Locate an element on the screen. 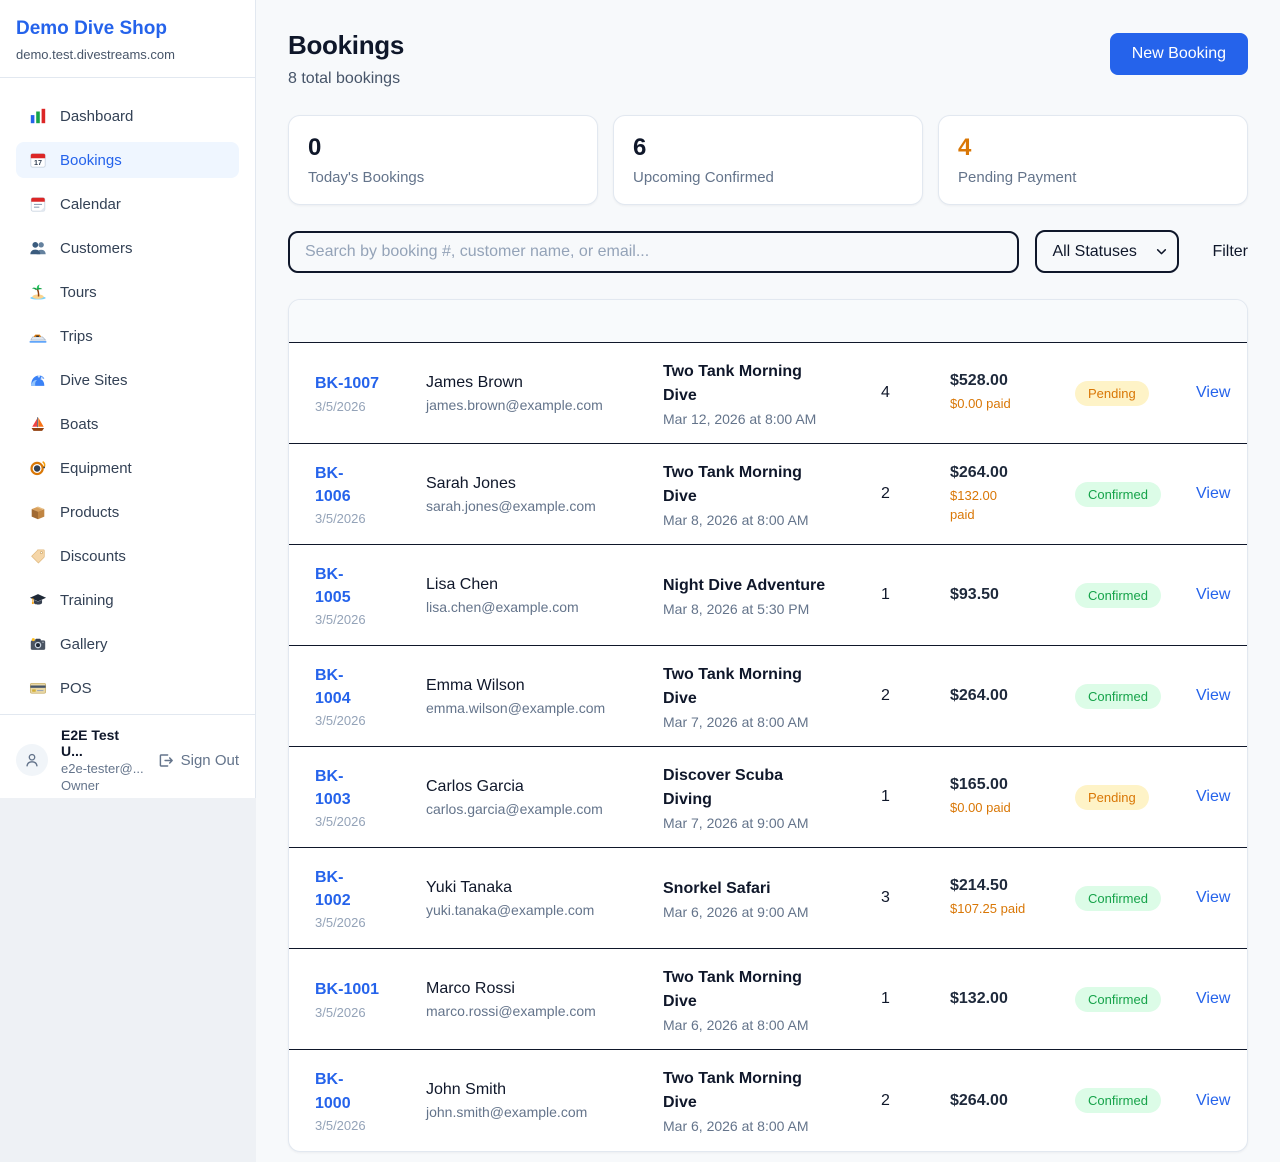  sidebar-item: Dive Sites is located at coordinates (127, 380).